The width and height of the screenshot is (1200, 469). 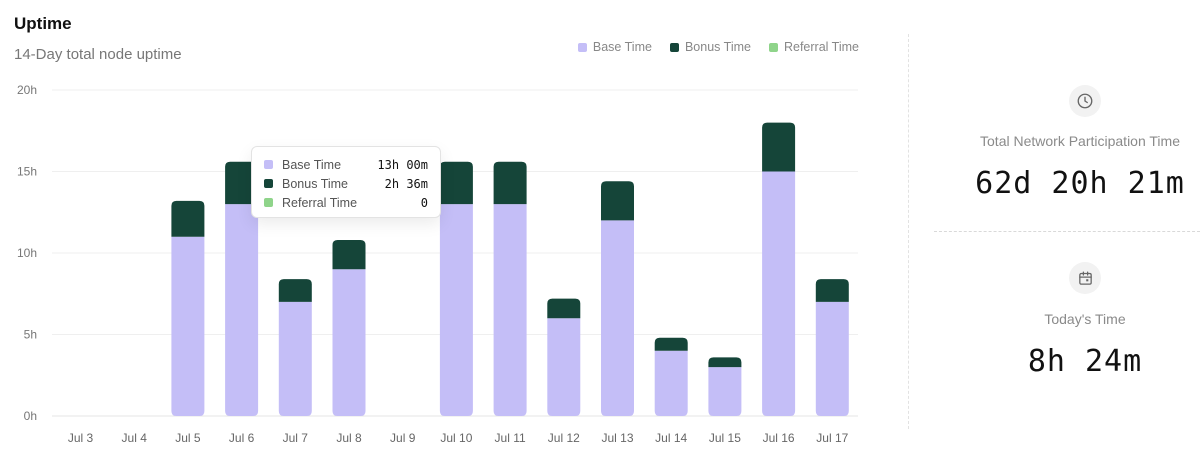 I want to click on tooltip-row-bonus-time: Bonus Time 2h 36m, so click(x=346, y=183).